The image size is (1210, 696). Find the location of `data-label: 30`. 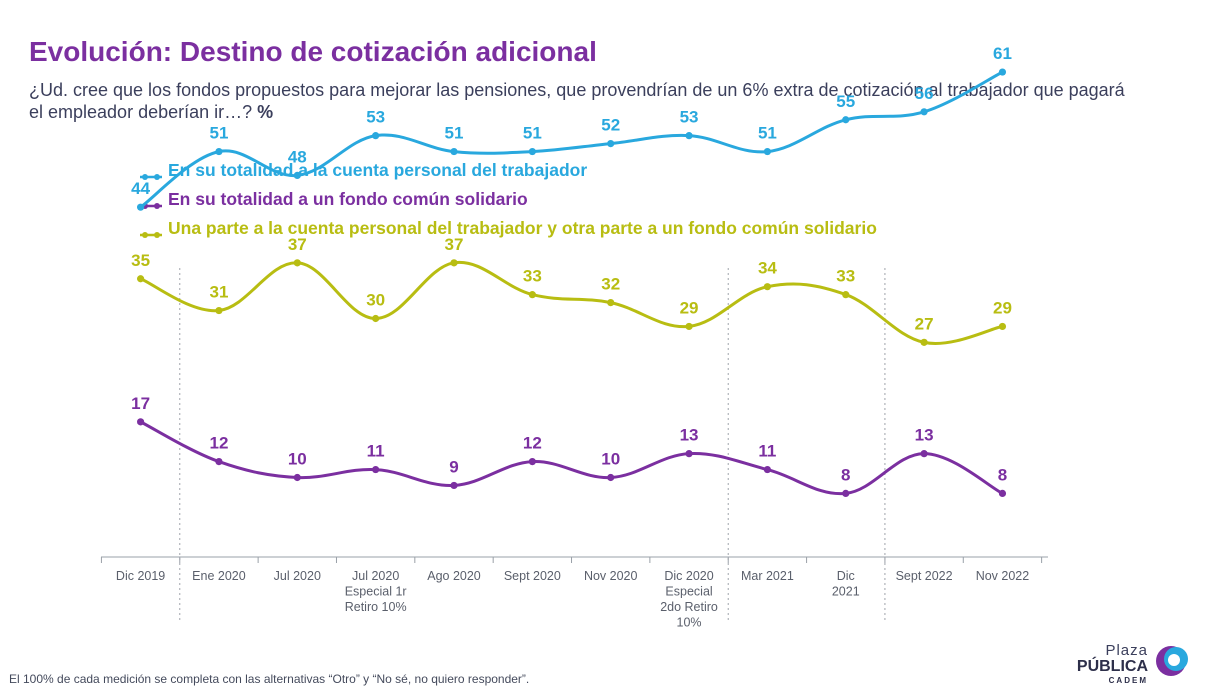

data-label: 30 is located at coordinates (375, 300).